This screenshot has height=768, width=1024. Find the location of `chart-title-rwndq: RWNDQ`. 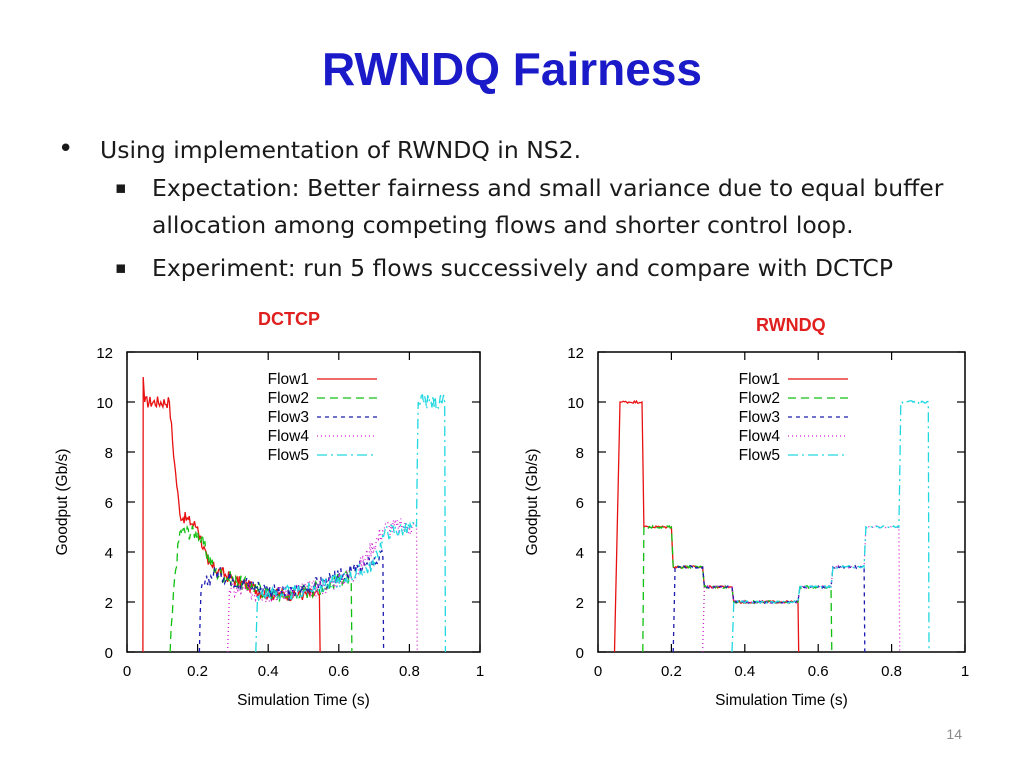

chart-title-rwndq: RWNDQ is located at coordinates (791, 325).